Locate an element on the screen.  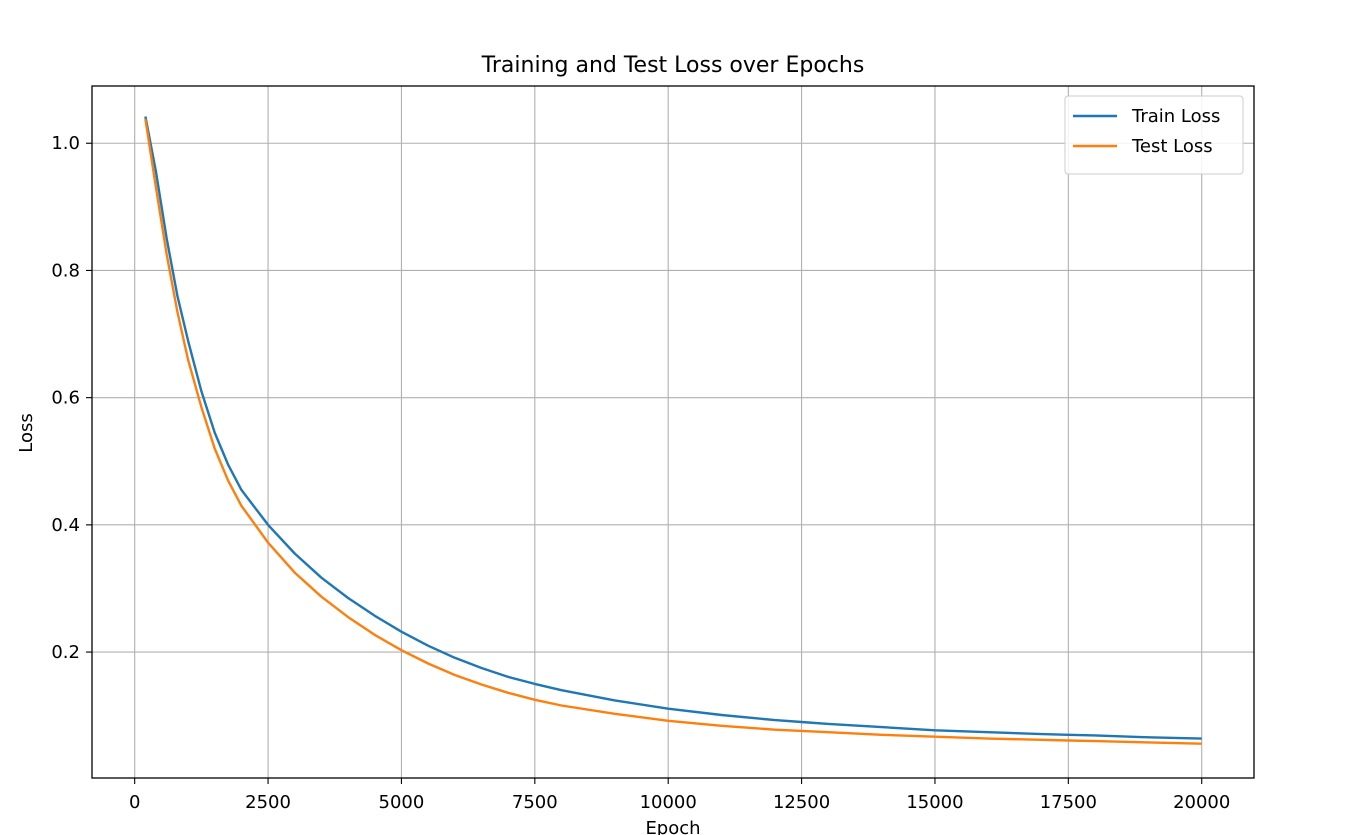
y-axis-label: Loss is located at coordinates (26, 432).